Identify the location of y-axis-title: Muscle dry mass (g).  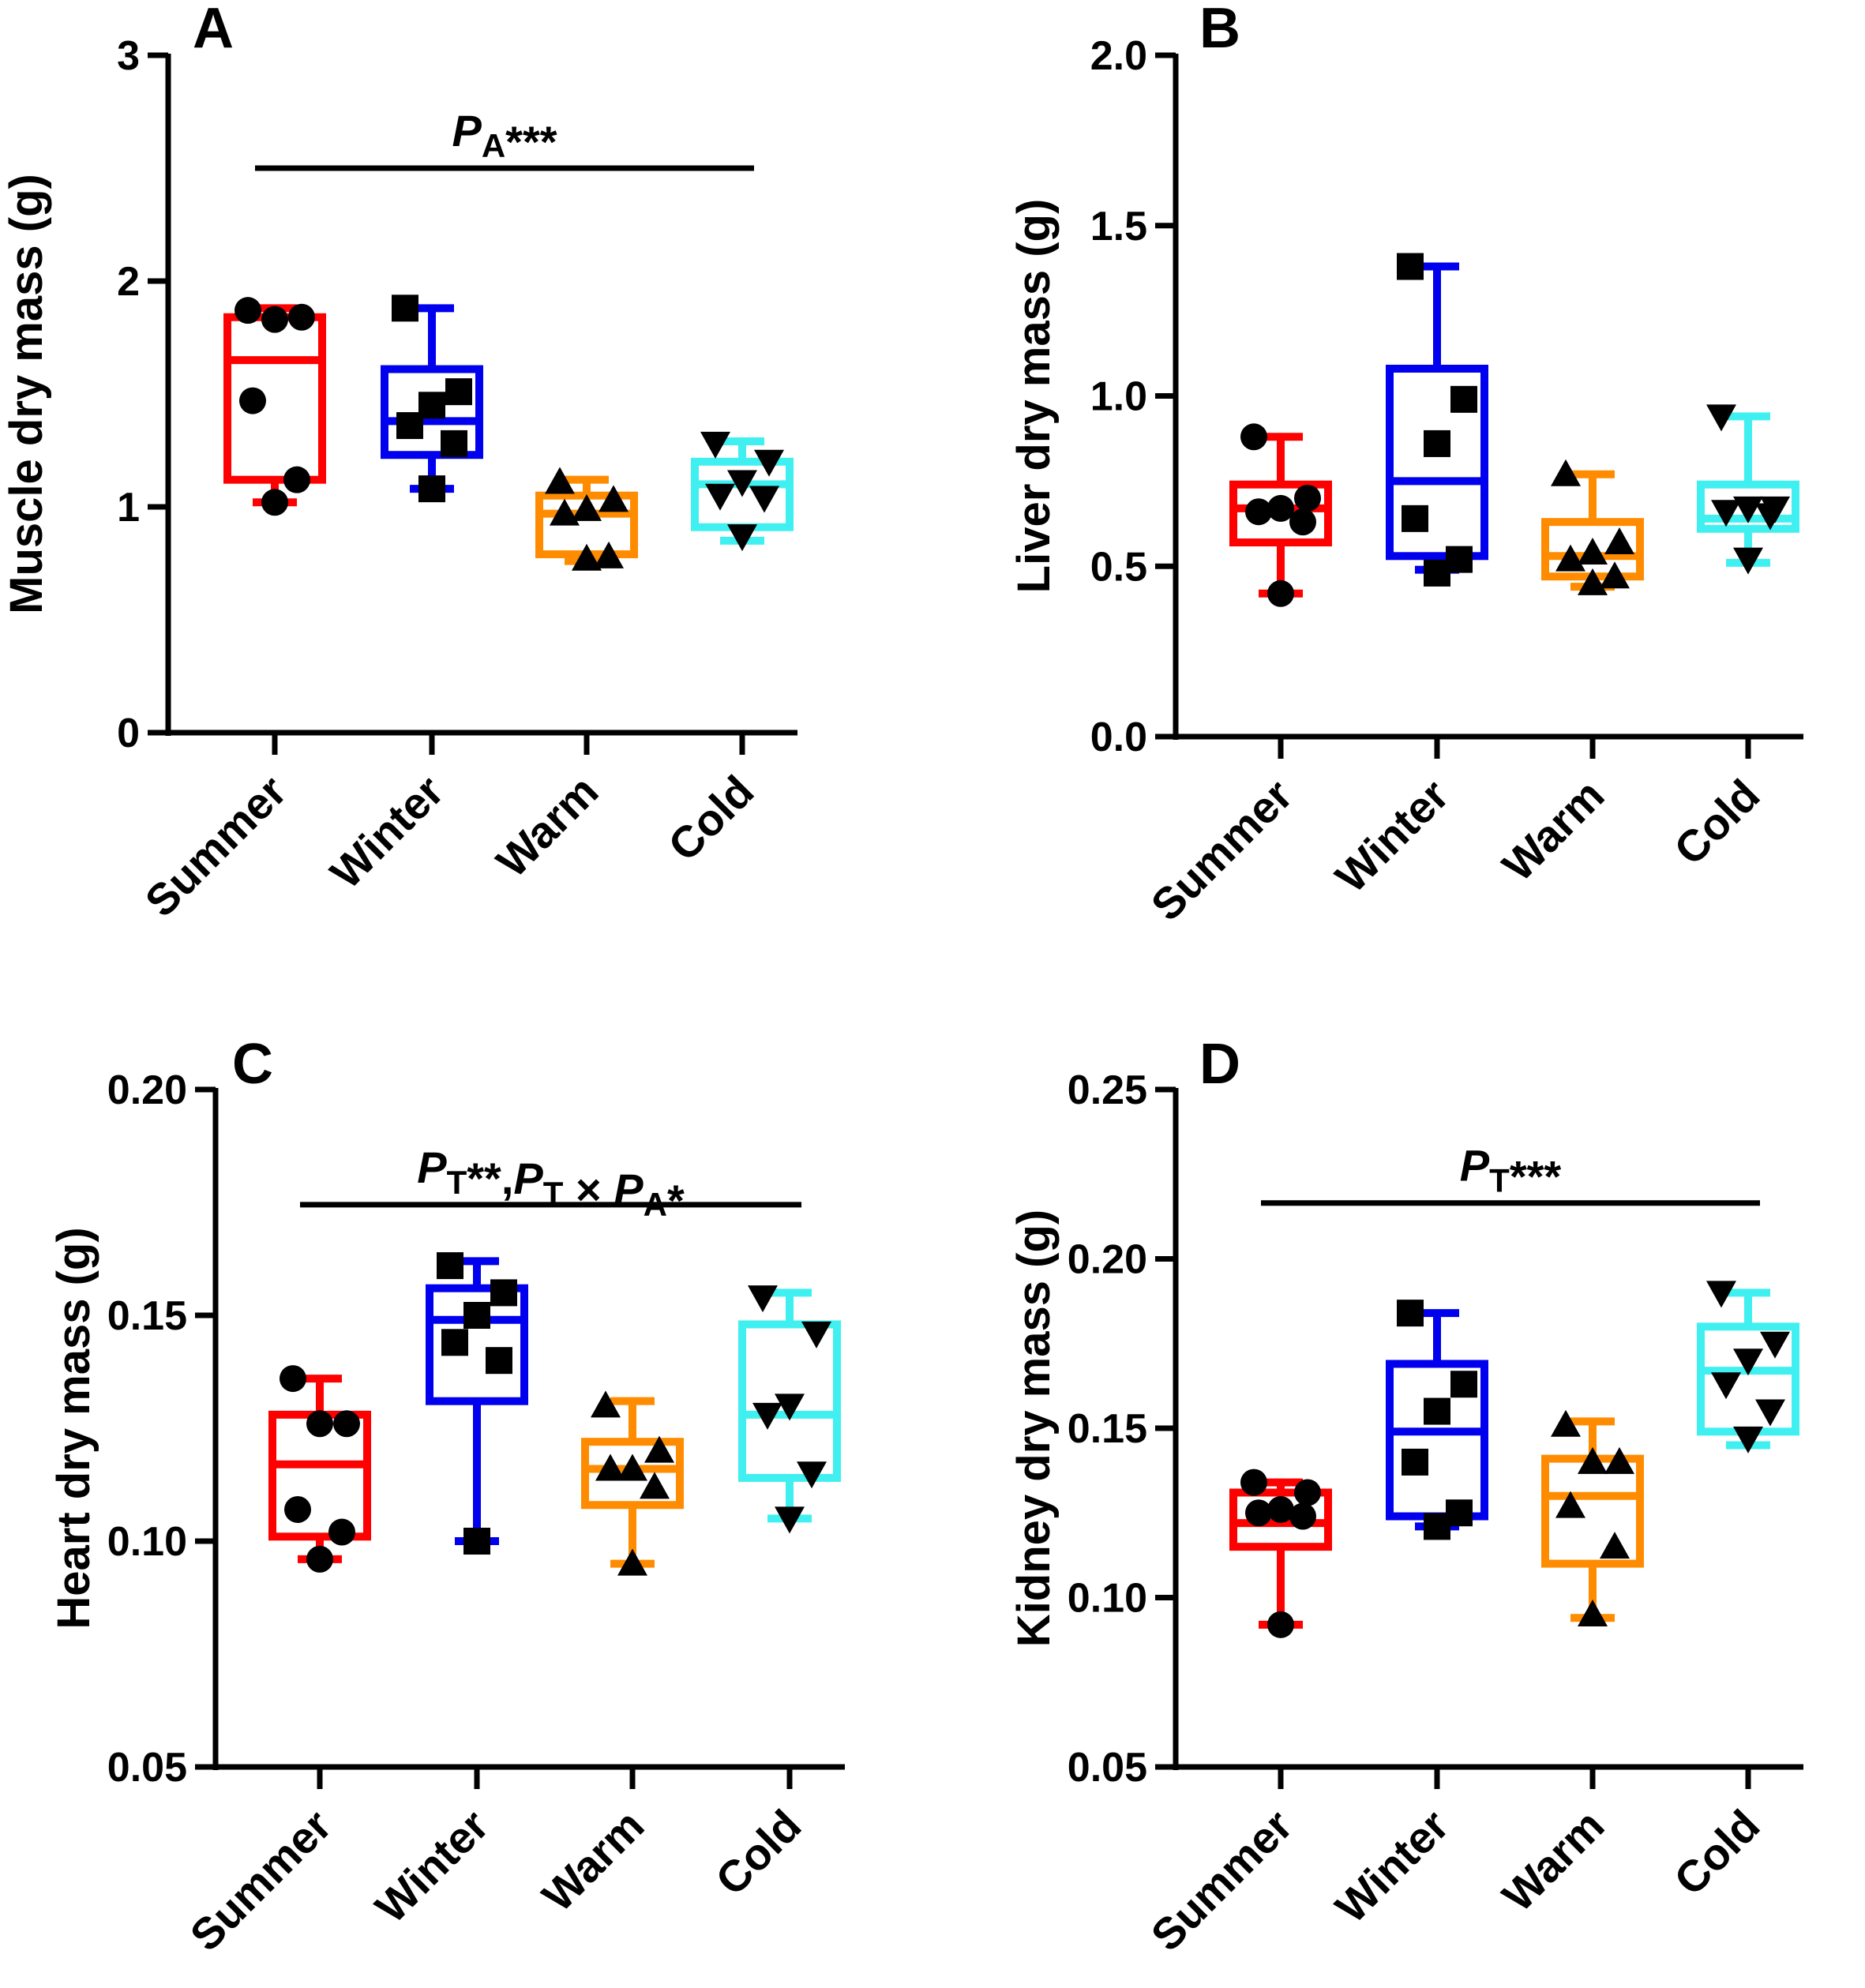
(26, 394).